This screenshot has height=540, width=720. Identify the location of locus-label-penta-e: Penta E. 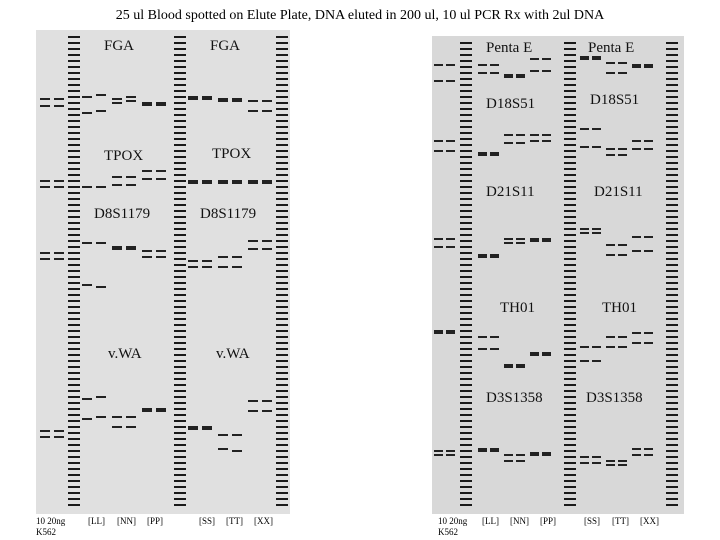
(611, 48).